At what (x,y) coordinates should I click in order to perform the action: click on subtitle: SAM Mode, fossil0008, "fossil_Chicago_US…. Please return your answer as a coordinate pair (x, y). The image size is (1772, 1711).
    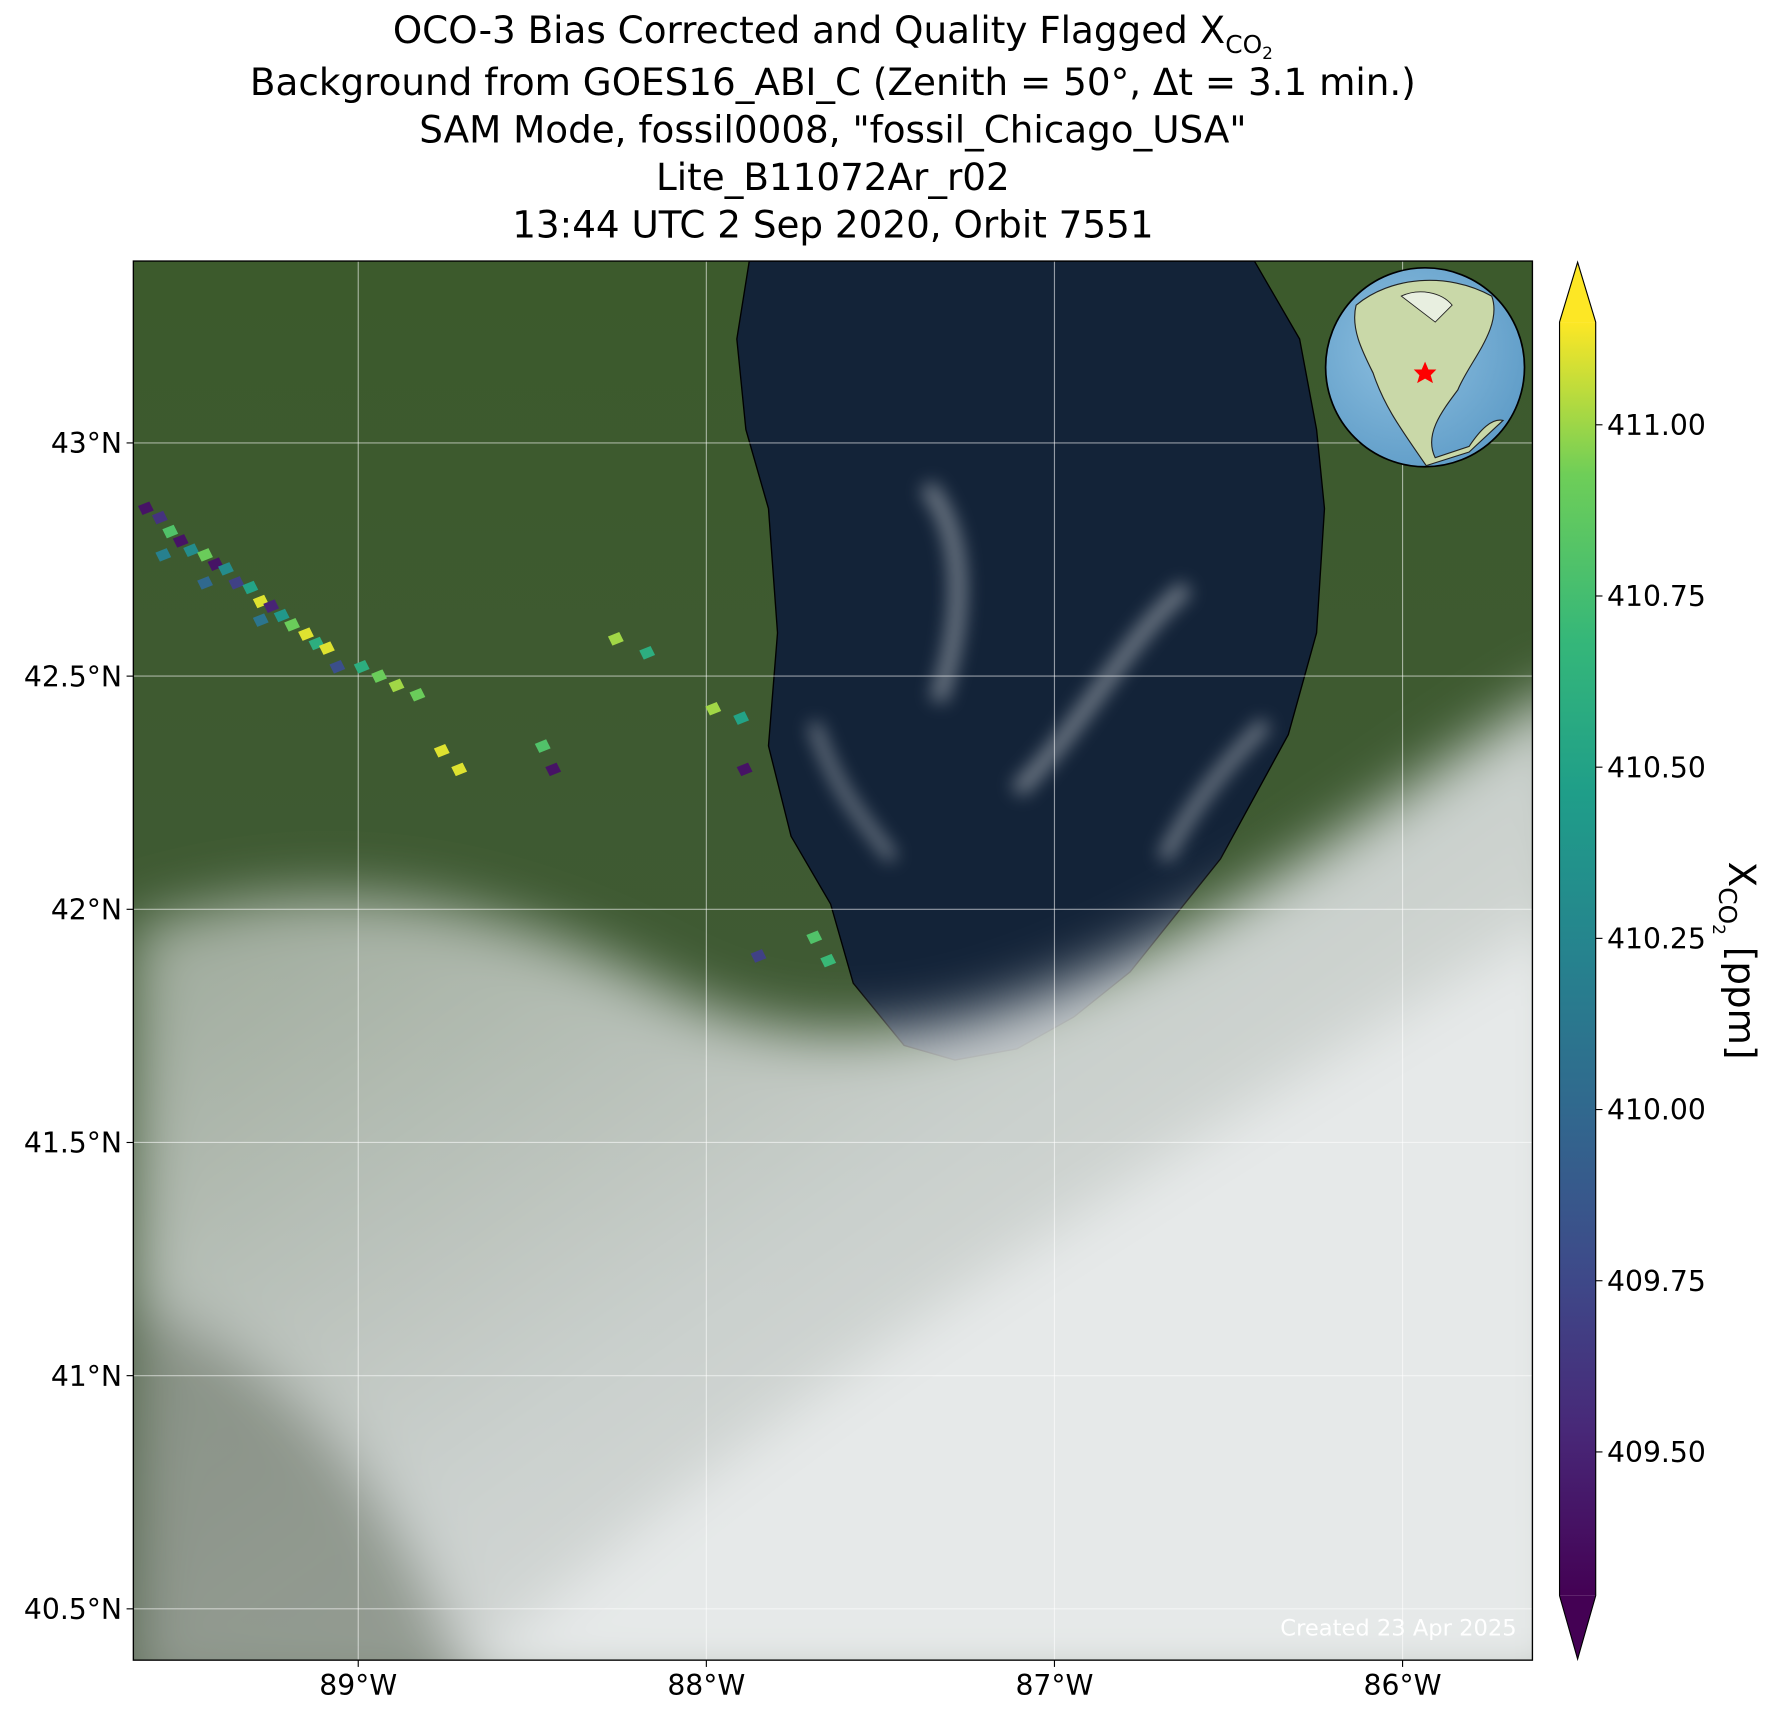
    Looking at the image, I should click on (832, 129).